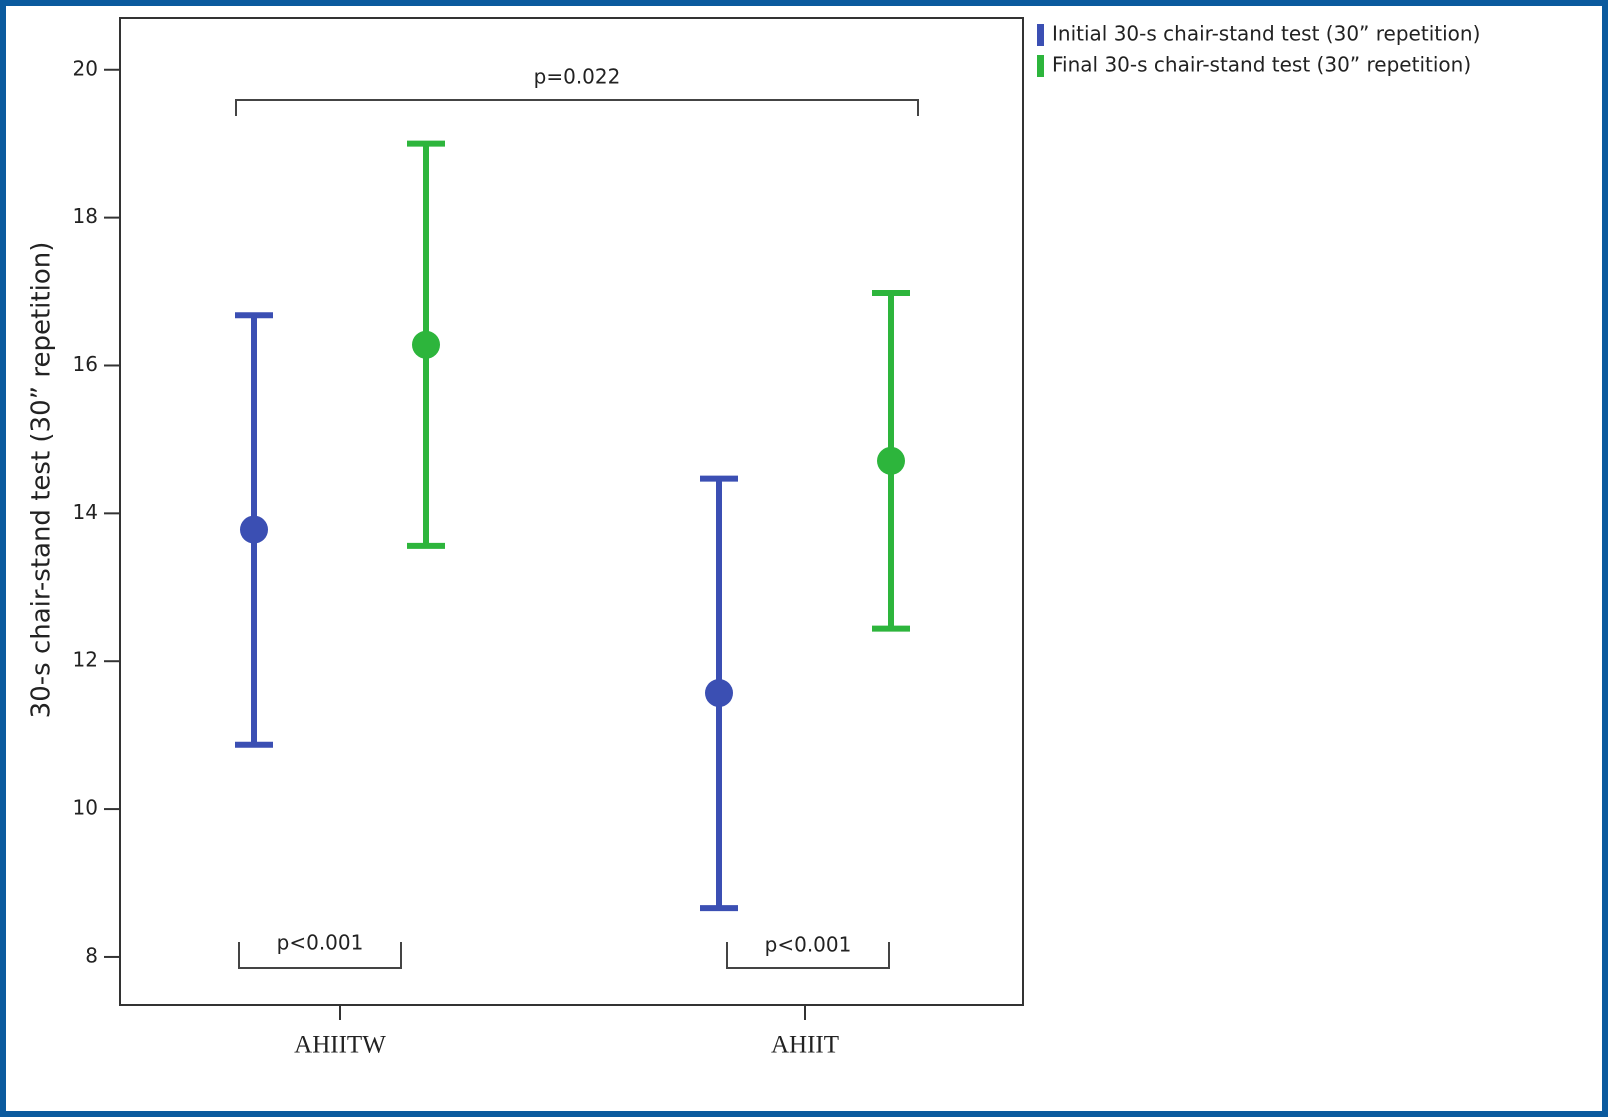 The image size is (1608, 1117). Describe the element at coordinates (85, 364) in the screenshot. I see `y-tick-label: 16` at that location.